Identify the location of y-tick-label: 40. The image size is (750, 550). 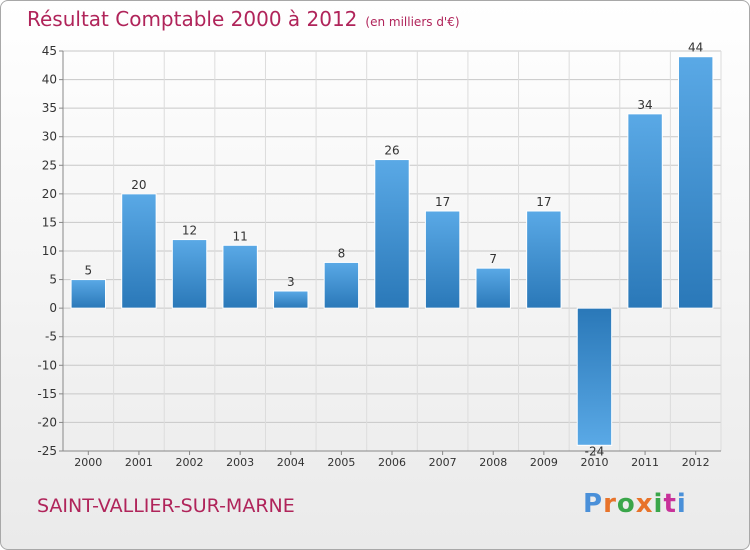
(49, 80).